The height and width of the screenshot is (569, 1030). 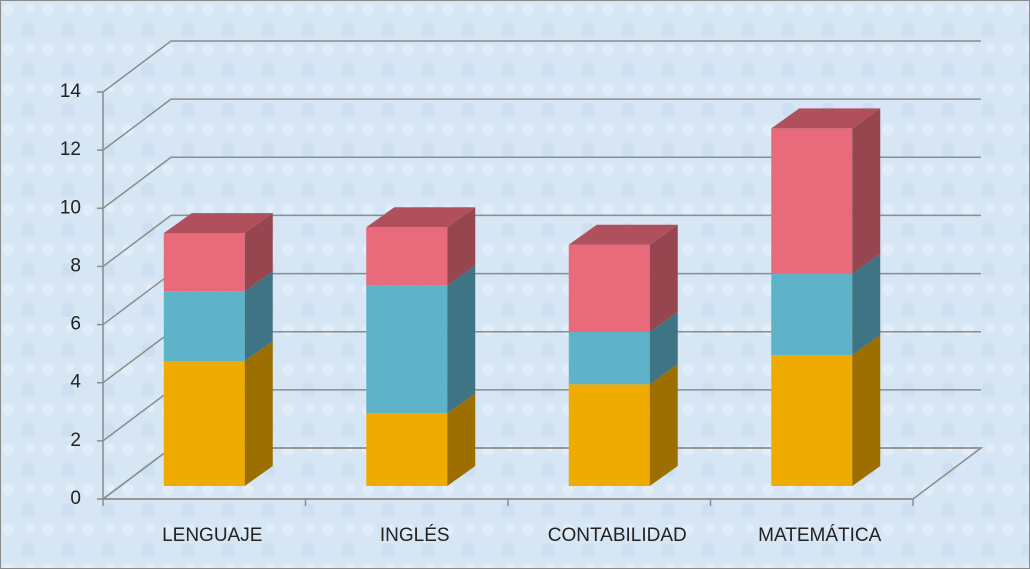 I want to click on y-tick-label: 14, so click(x=71, y=91).